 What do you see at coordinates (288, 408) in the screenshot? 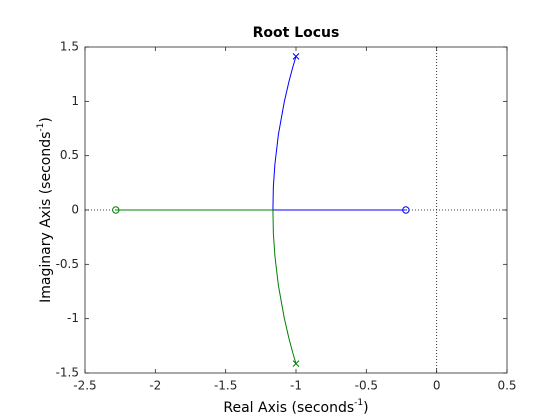
I see `x-label-text: Real Axis (seconds` at bounding box center [288, 408].